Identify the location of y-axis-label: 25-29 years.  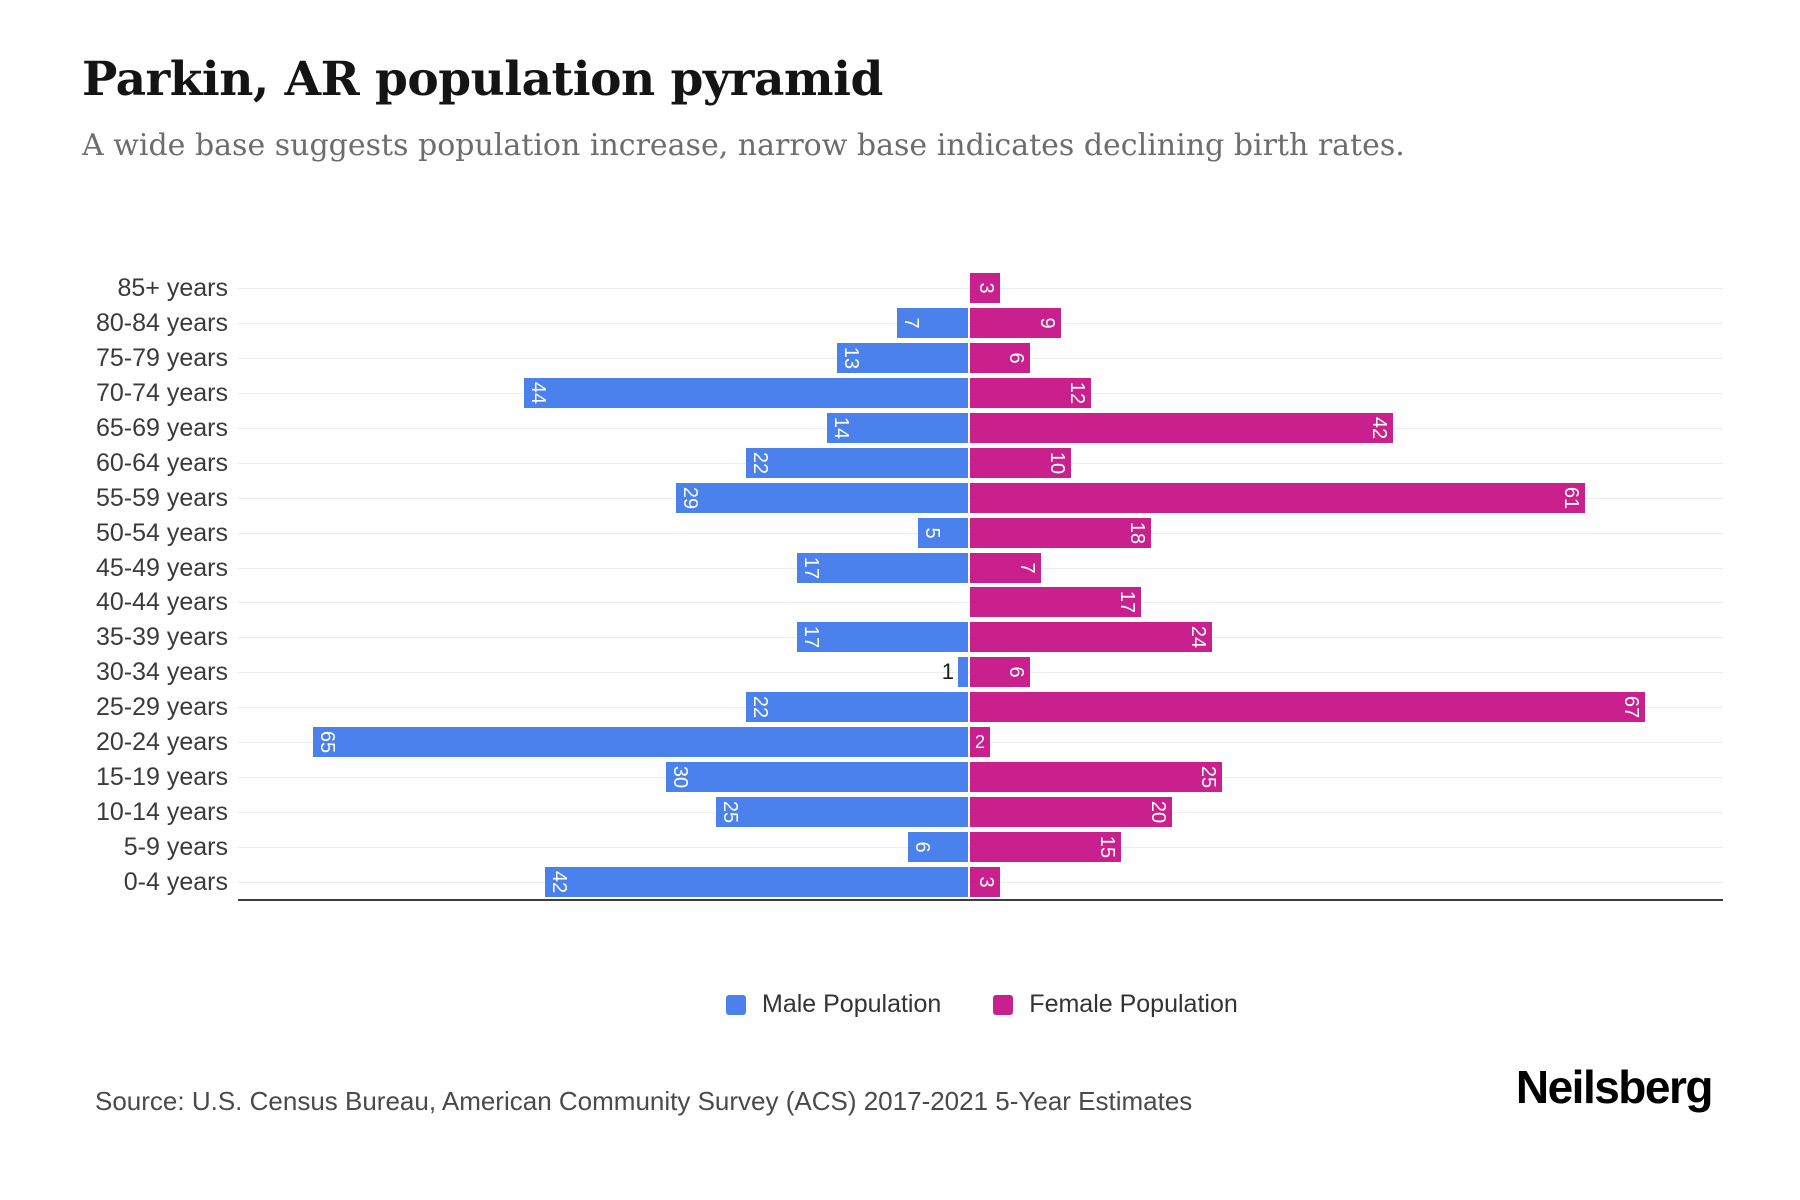
(161, 707).